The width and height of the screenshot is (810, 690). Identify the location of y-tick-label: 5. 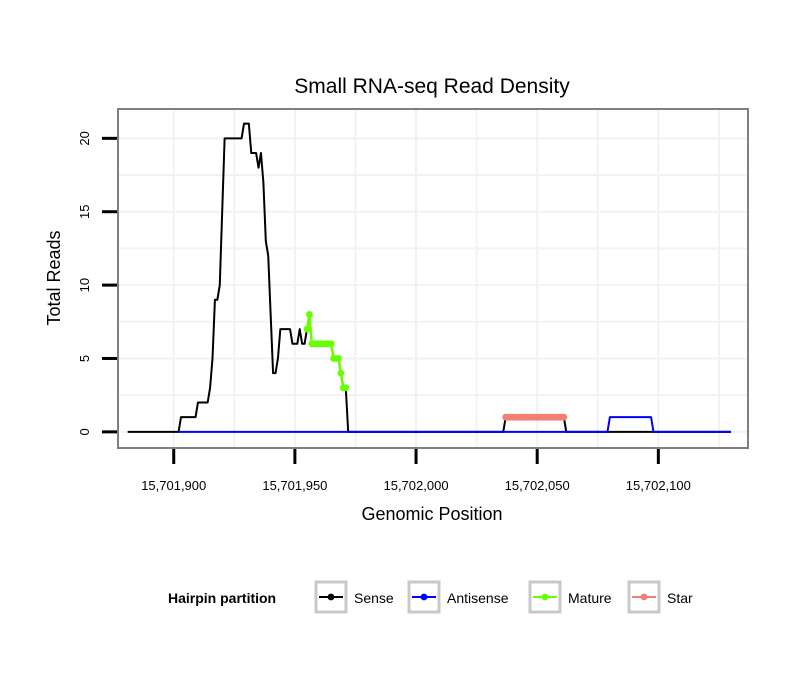
(84, 358).